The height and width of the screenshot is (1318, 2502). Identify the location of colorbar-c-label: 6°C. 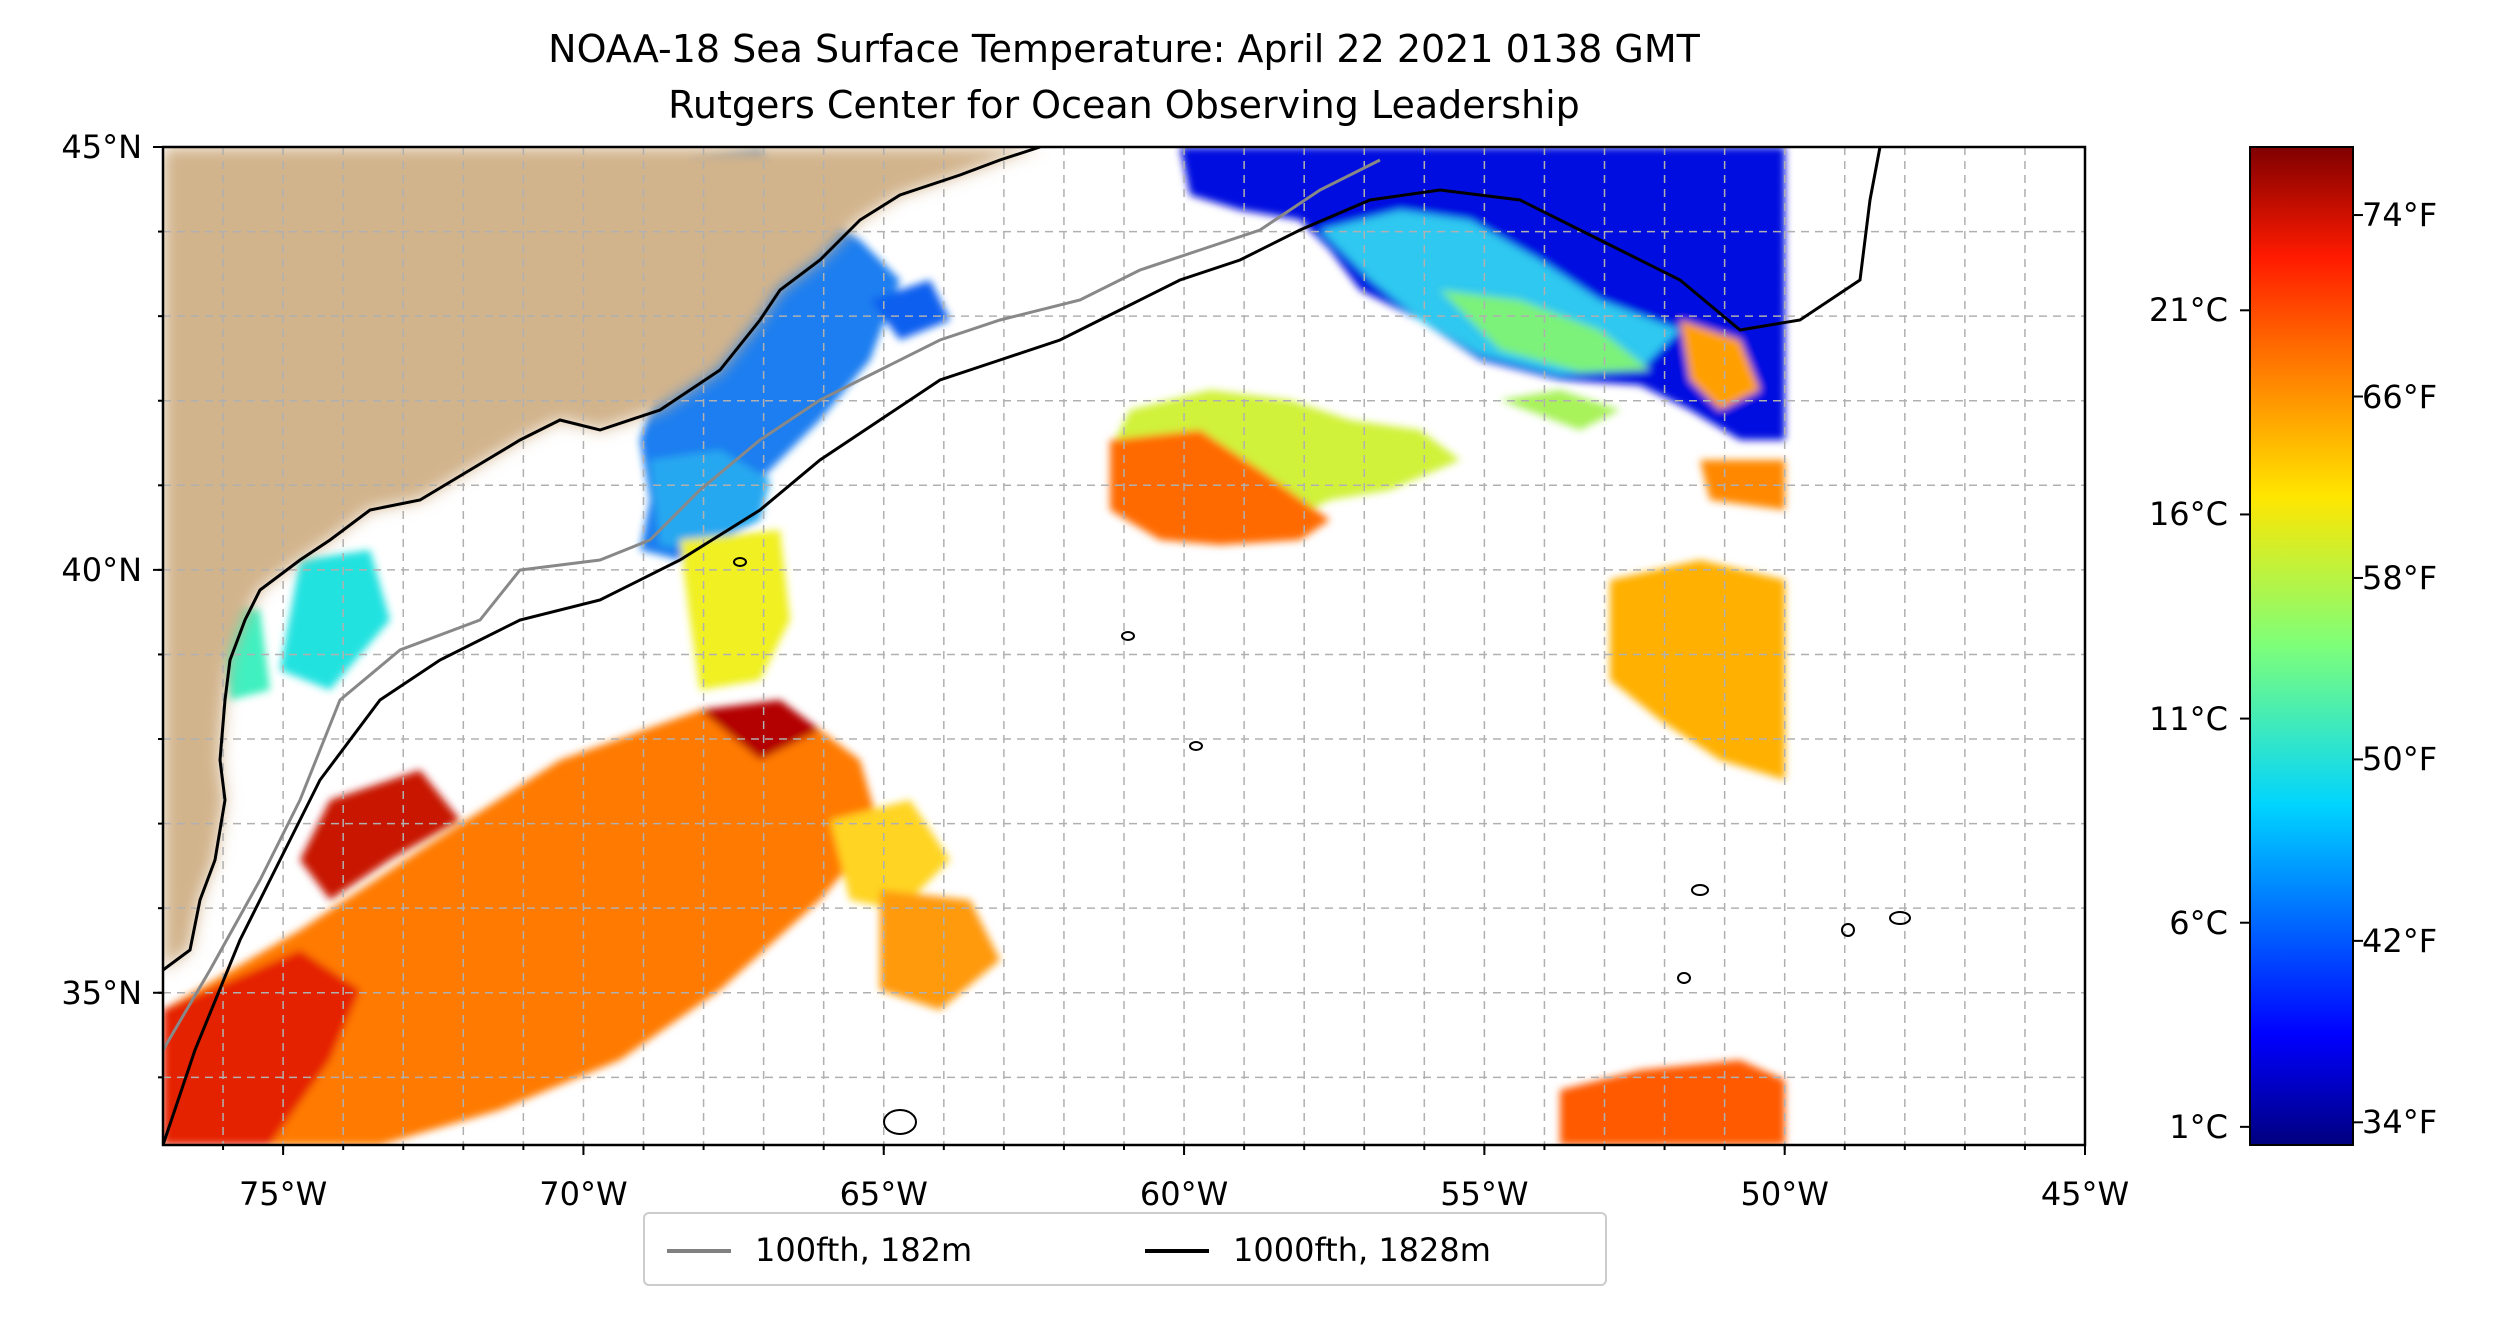
(2198, 922).